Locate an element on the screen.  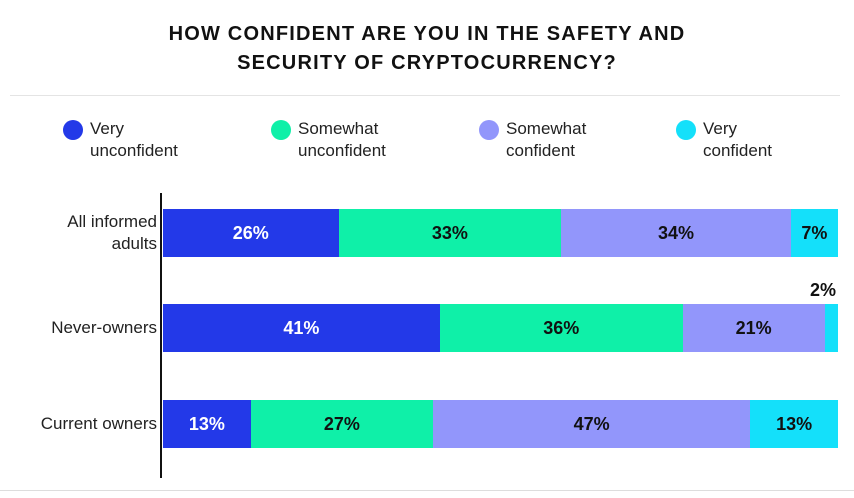
legend-label: Very confident is located at coordinates (737, 140).